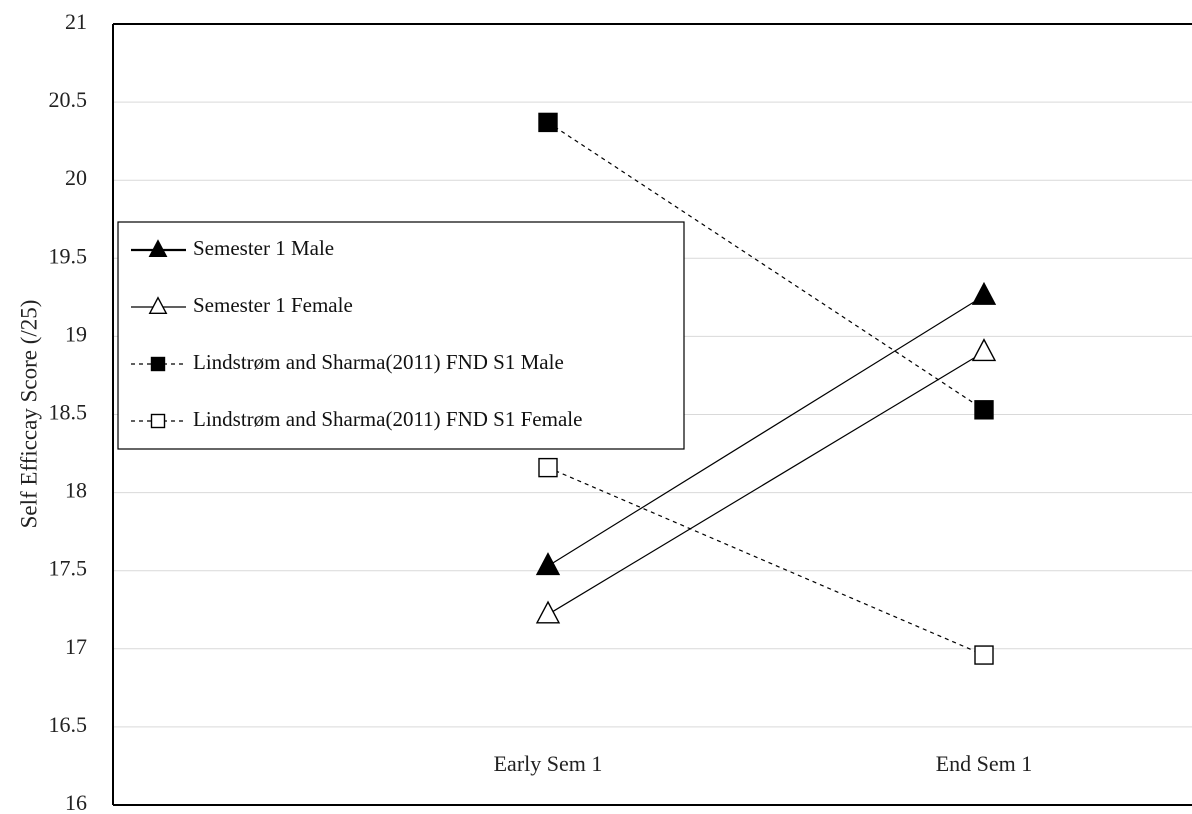  What do you see at coordinates (68, 99) in the screenshot?
I see `y-tick-label: 20.5` at bounding box center [68, 99].